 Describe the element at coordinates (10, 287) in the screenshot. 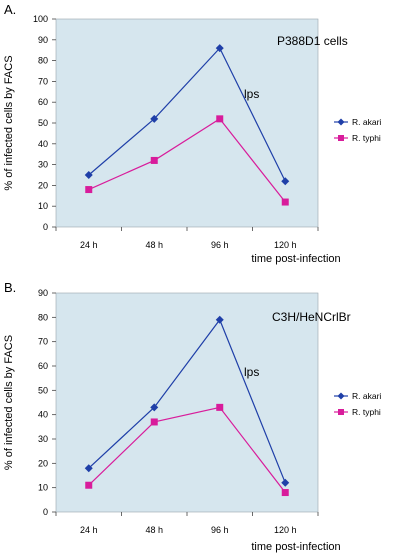

I see `panel-label-1: B.` at that location.